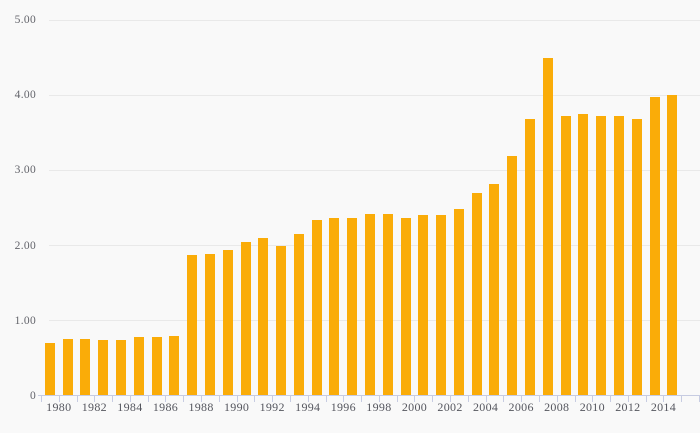 The width and height of the screenshot is (700, 433). I want to click on bar-1980, so click(49, 369).